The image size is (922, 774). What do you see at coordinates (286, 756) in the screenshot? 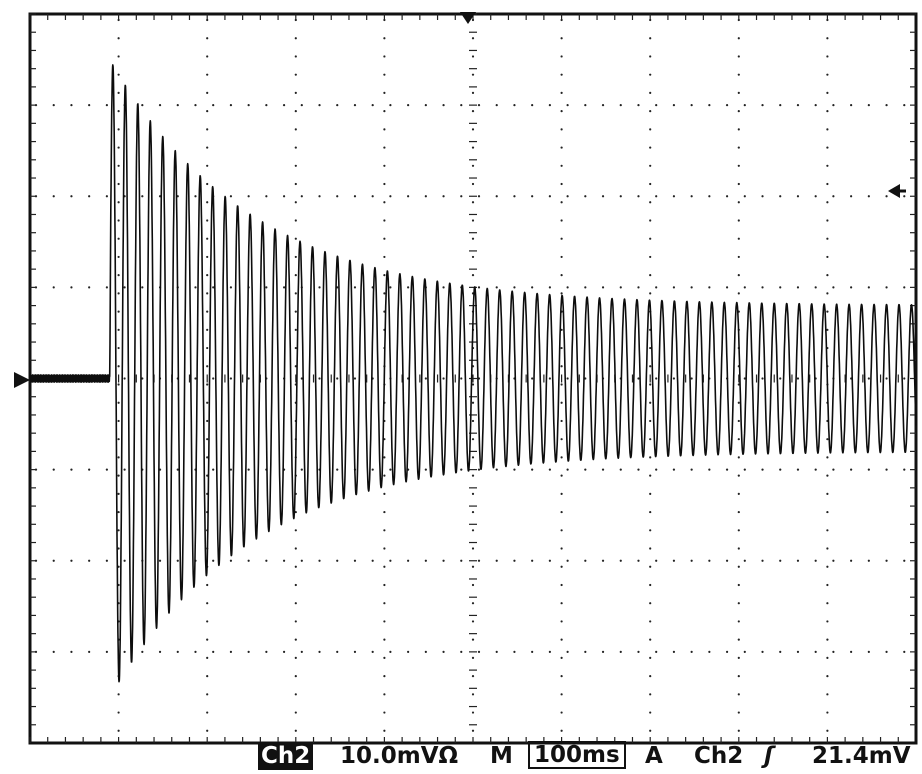
I see `channel-badge: Ch2` at bounding box center [286, 756].